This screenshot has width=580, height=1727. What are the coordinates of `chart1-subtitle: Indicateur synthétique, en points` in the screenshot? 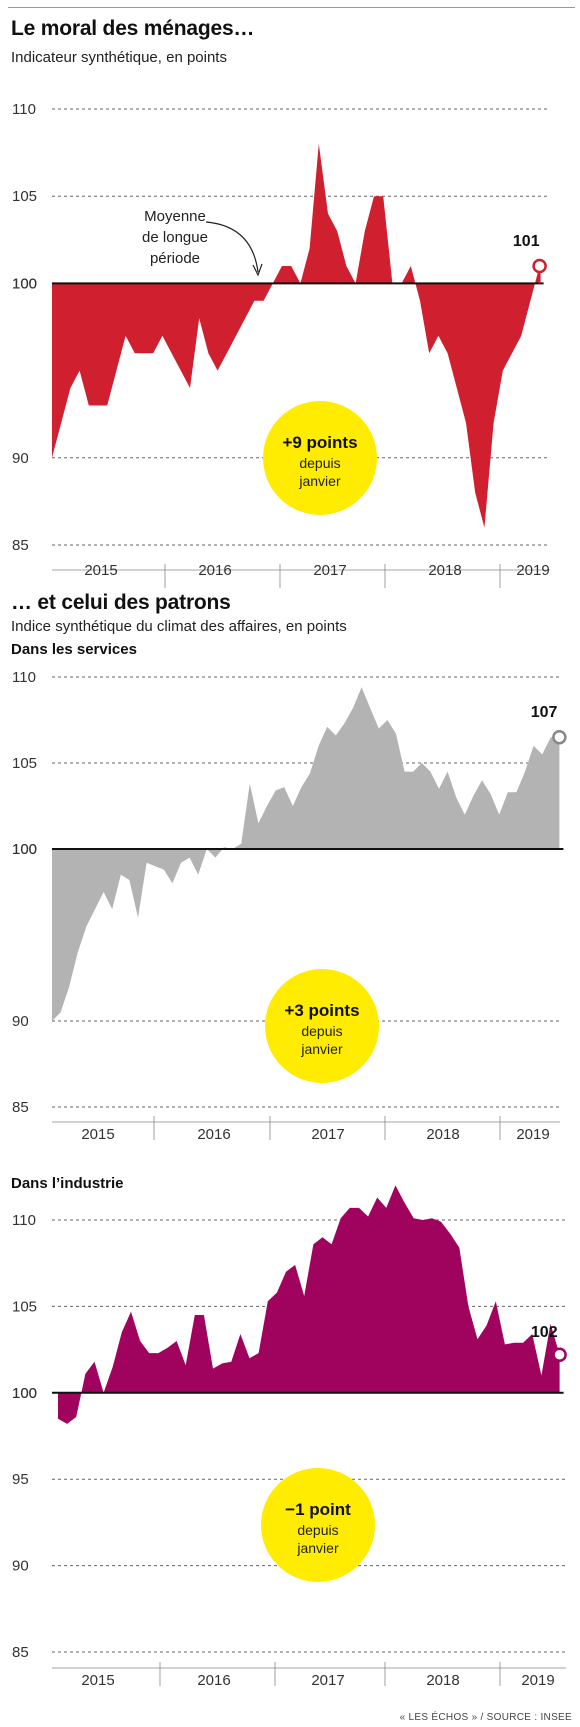 It's located at (119, 57).